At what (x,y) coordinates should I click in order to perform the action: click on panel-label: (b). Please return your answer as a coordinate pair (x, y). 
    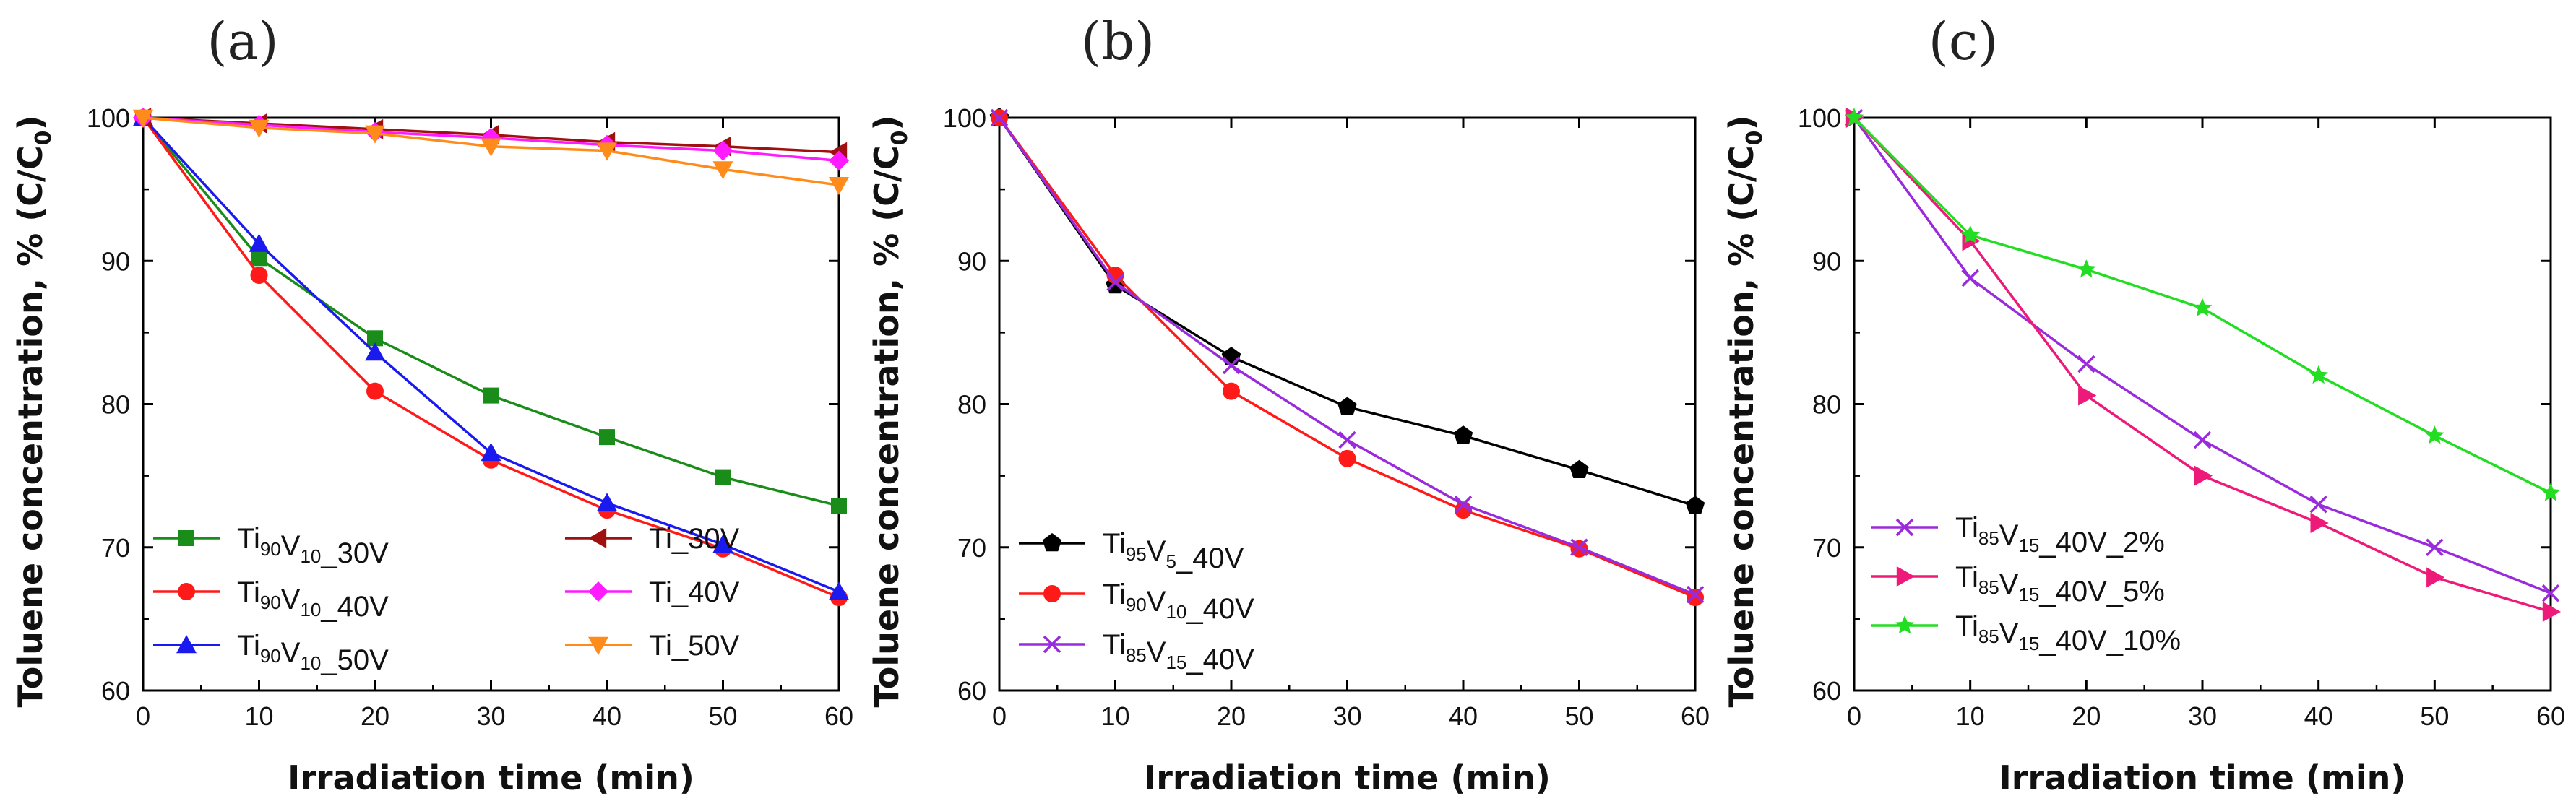
    Looking at the image, I should click on (1118, 41).